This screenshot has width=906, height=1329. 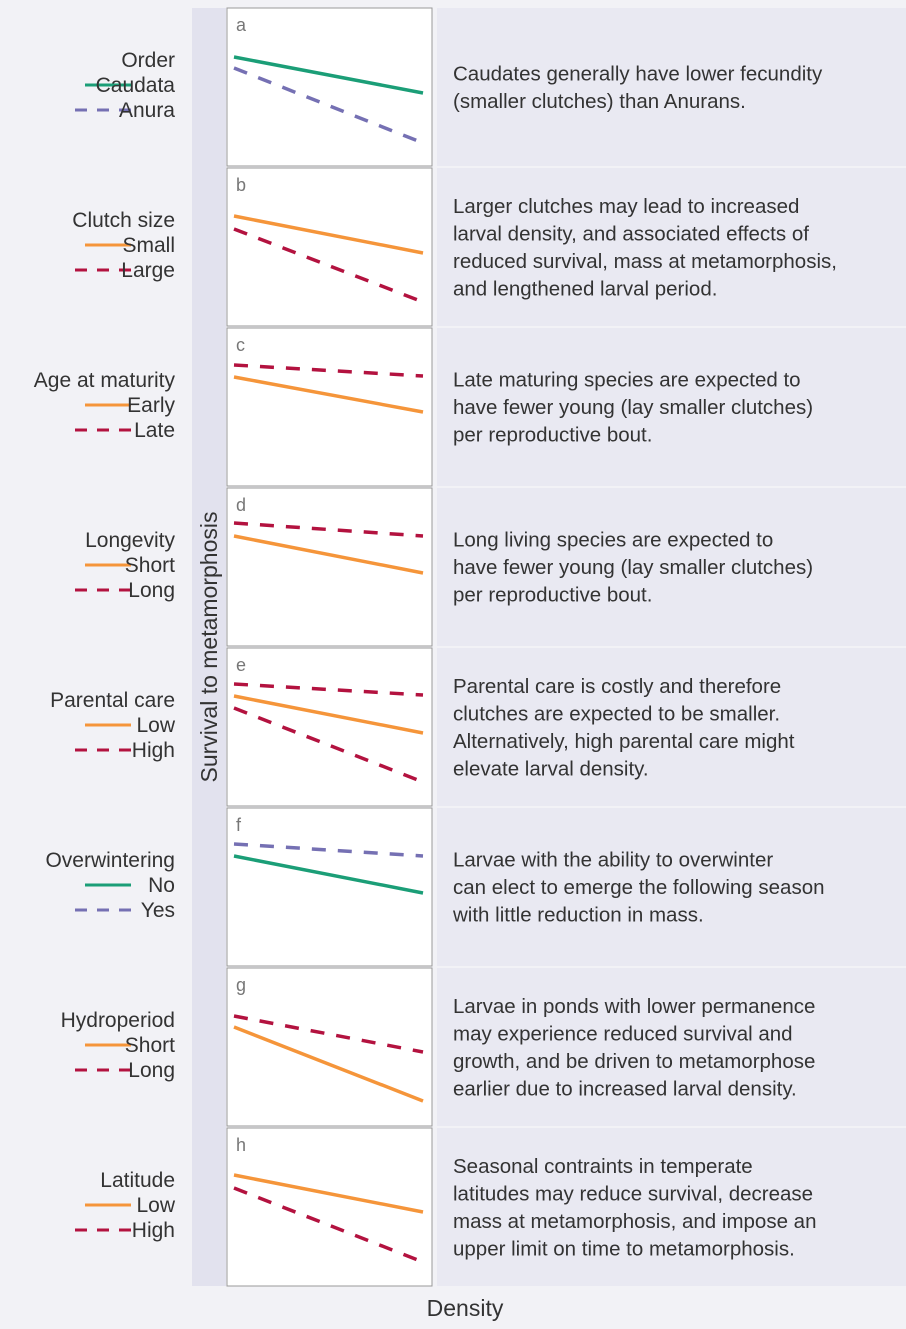 What do you see at coordinates (154, 430) in the screenshot?
I see `legend-label: Late` at bounding box center [154, 430].